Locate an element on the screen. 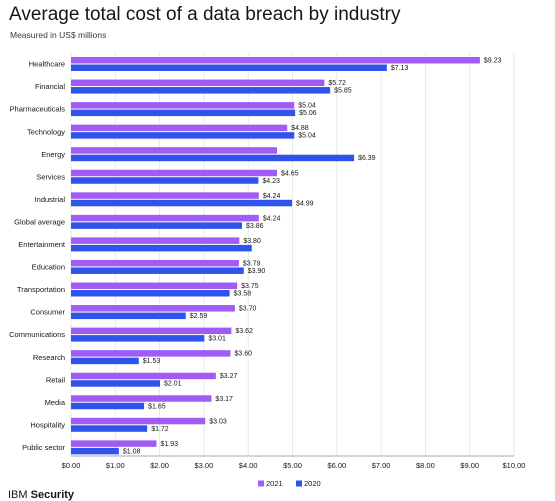 The width and height of the screenshot is (555, 501). chart-subtitle: Measured in US$ millions is located at coordinates (58, 35).